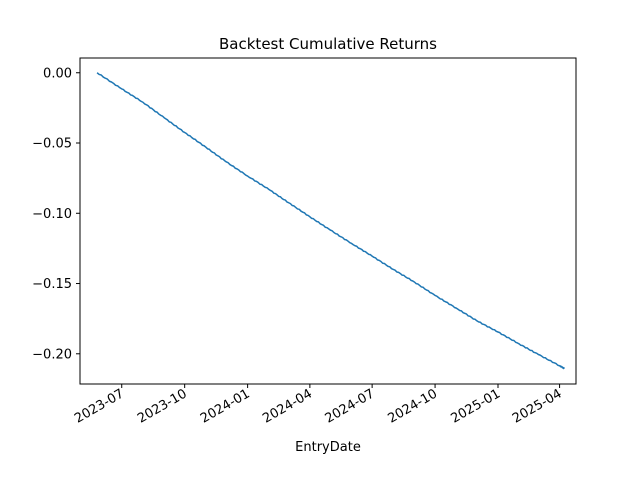 The width and height of the screenshot is (640, 480). What do you see at coordinates (99, 406) in the screenshot?
I see `x-tick-label: 2023-07` at bounding box center [99, 406].